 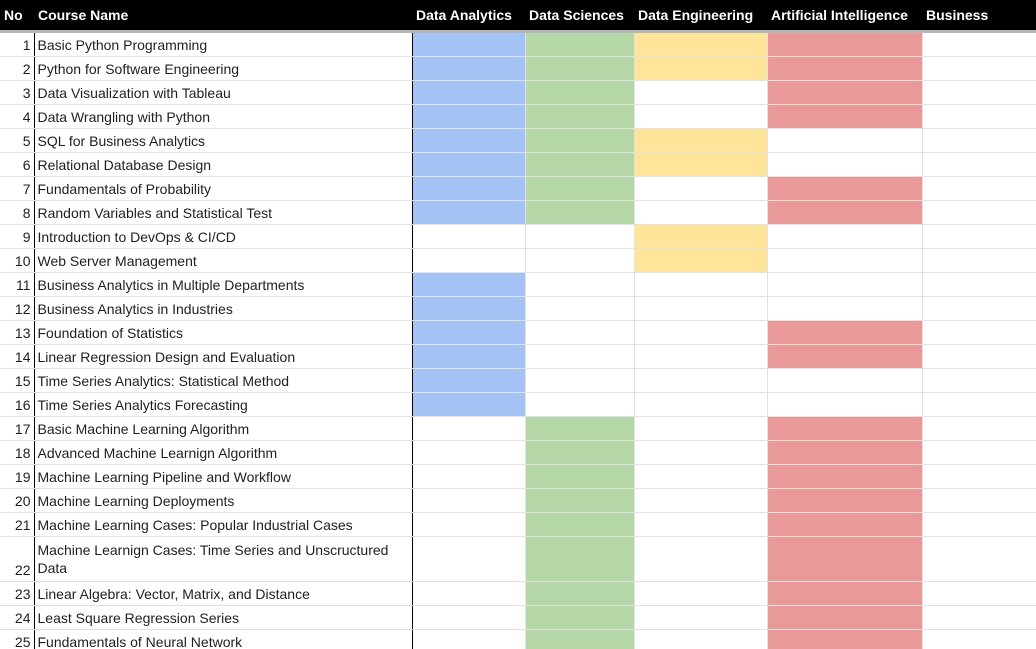 I want to click on header-data-analytics: Data Analytics, so click(x=468, y=16).